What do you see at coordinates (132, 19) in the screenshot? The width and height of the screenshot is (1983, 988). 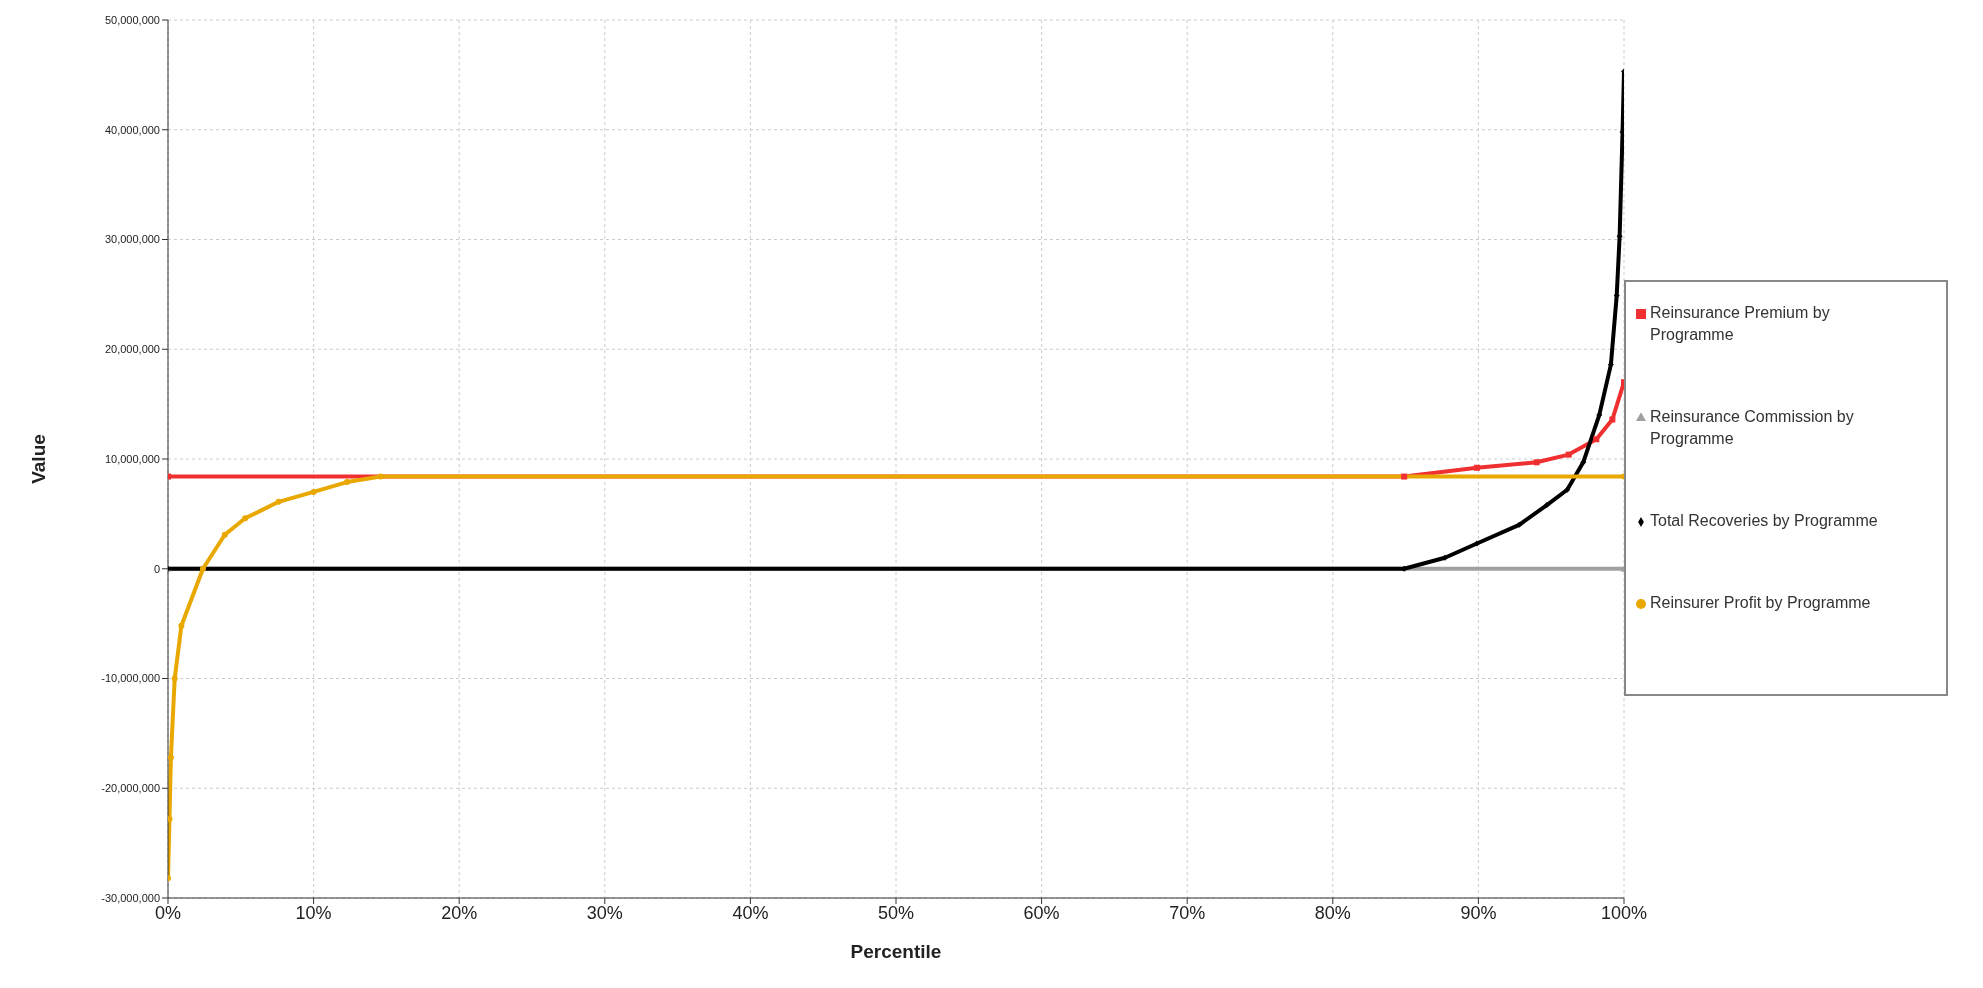 I see `y-tick-label: 50,000,000` at bounding box center [132, 19].